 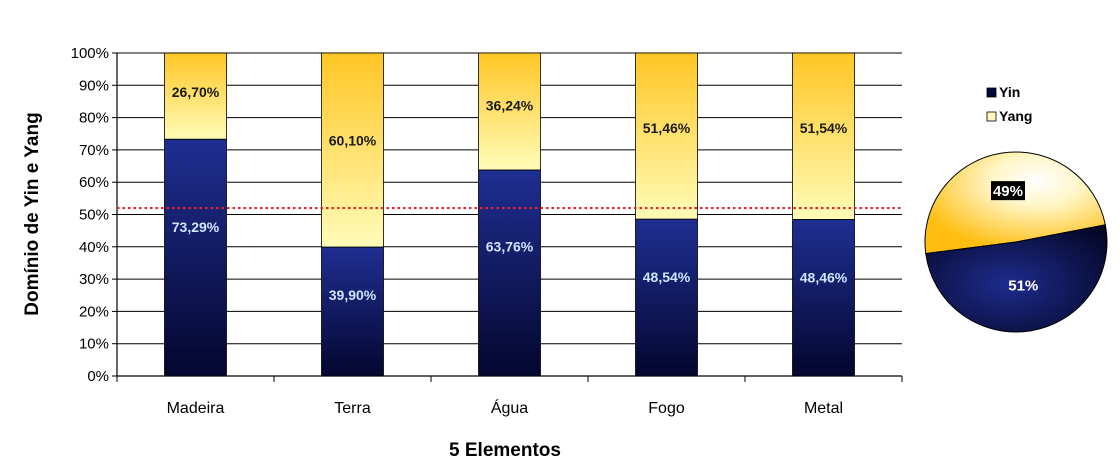 What do you see at coordinates (510, 106) in the screenshot?
I see `data-label-yang: 36,24%` at bounding box center [510, 106].